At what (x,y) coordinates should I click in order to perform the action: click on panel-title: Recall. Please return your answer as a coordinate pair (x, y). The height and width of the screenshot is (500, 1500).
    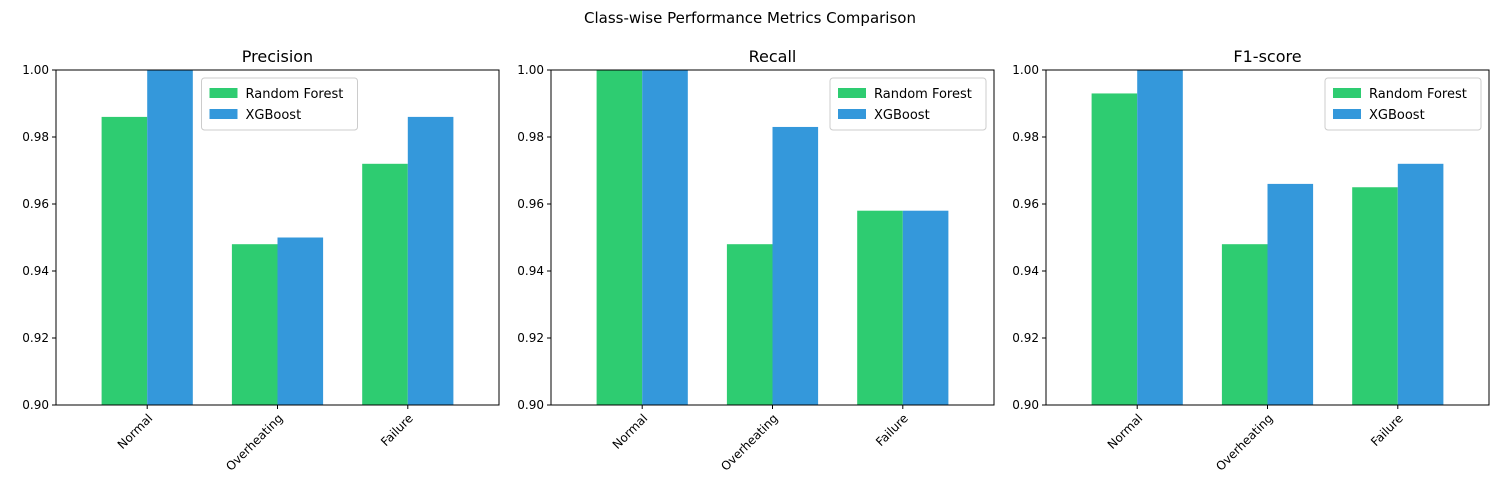
    Looking at the image, I should click on (773, 56).